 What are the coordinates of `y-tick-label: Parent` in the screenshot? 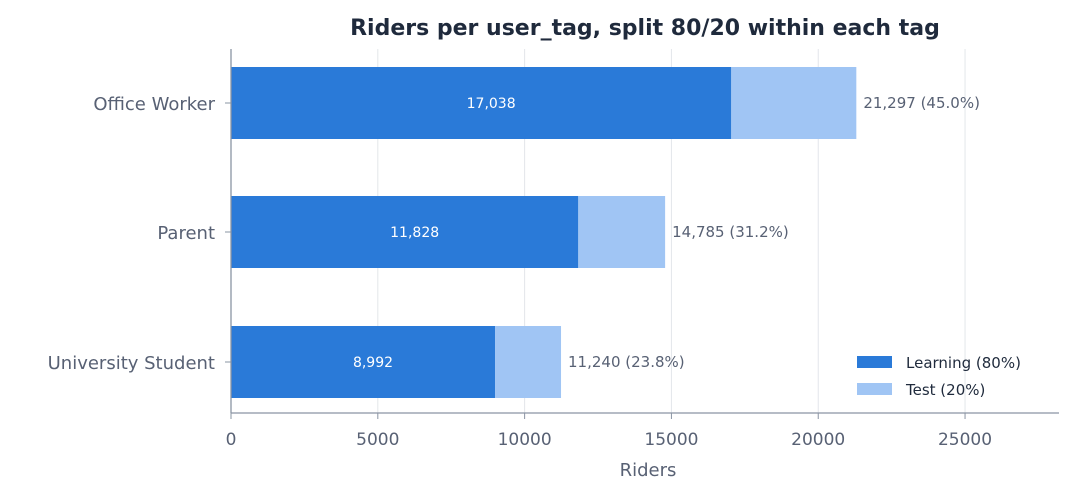 It's located at (186, 233).